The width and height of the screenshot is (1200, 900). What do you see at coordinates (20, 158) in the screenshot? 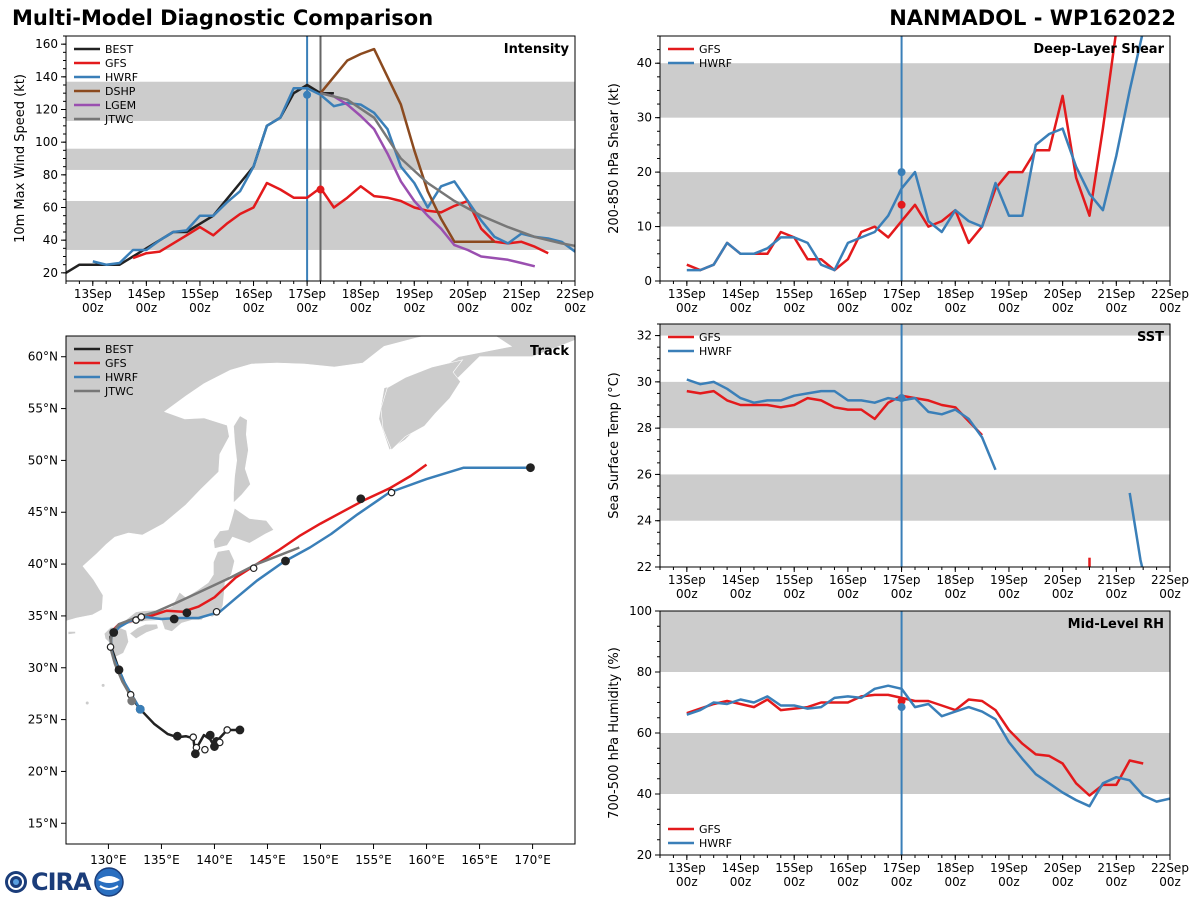
I see `y-axis-label: 10m Max Wind Speed (kt)` at bounding box center [20, 158].